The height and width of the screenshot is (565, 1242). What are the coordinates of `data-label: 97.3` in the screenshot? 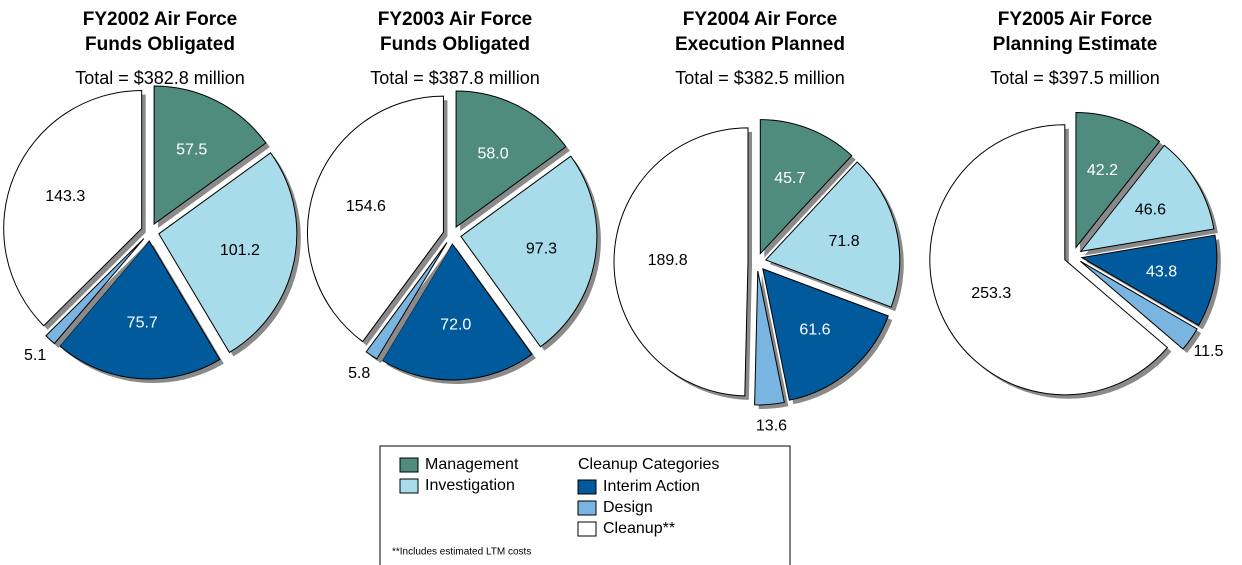 It's located at (541, 248).